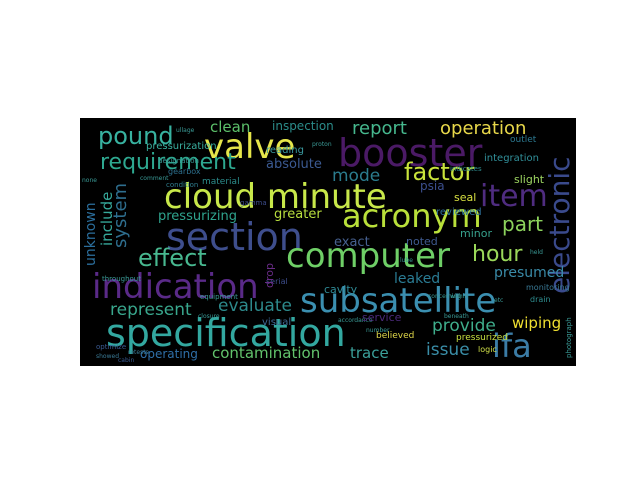  I want to click on word-drain: drain, so click(540, 299).